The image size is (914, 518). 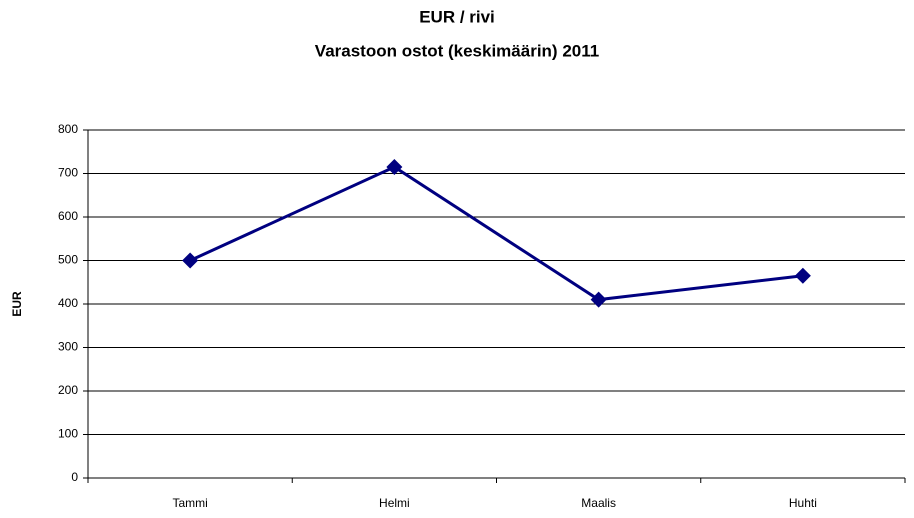 What do you see at coordinates (189, 503) in the screenshot?
I see `x-tick-label: Tammi` at bounding box center [189, 503].